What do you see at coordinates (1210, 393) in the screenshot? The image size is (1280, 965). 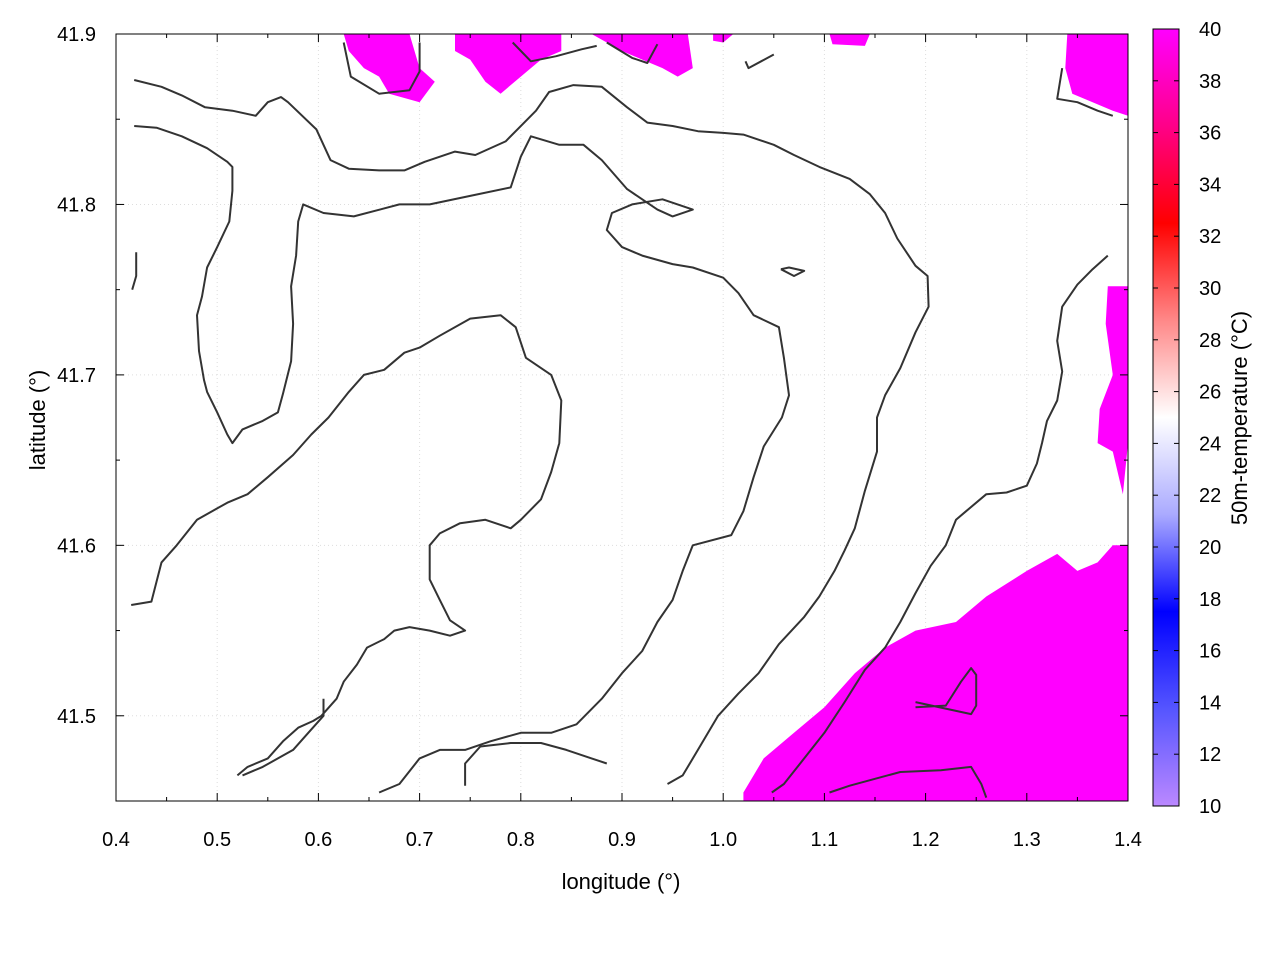 I see `cbar-tick-label: 26` at bounding box center [1210, 393].